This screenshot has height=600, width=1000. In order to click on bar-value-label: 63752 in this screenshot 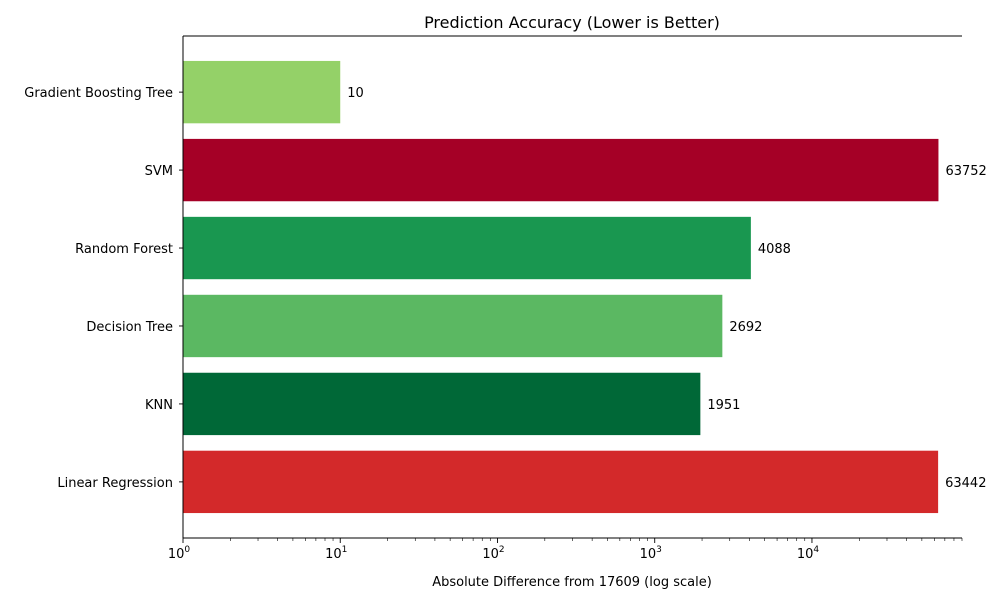, I will do `click(965, 171)`.